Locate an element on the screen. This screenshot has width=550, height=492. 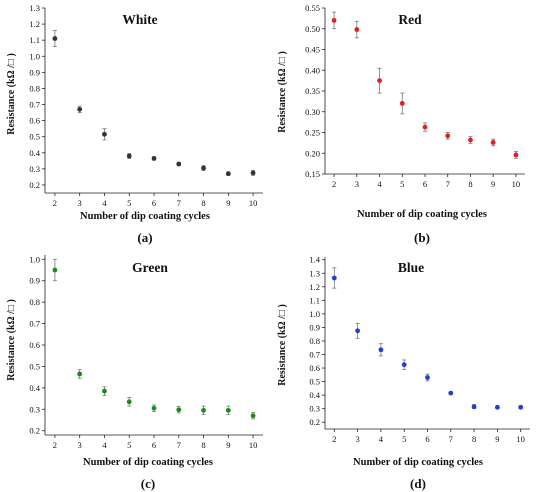
panel-a-ylabel: Resistance (kΩ /□ ) is located at coordinates (11, 94).